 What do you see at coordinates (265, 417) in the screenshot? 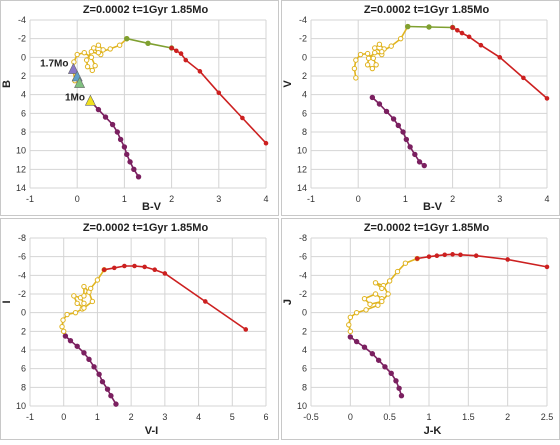
I see `x-tick-label: 6` at bounding box center [265, 417].